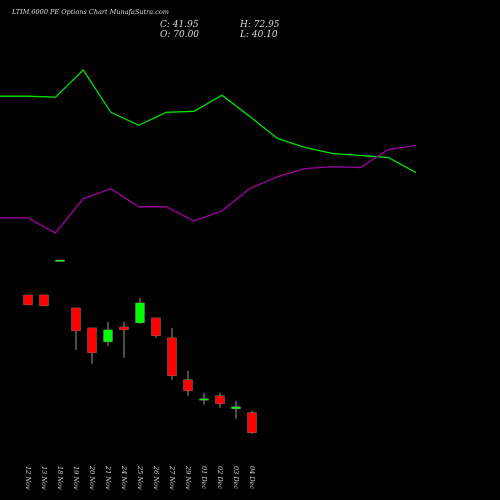  What do you see at coordinates (252, 477) in the screenshot?
I see `x-tick-label: 04 Dec` at bounding box center [252, 477].